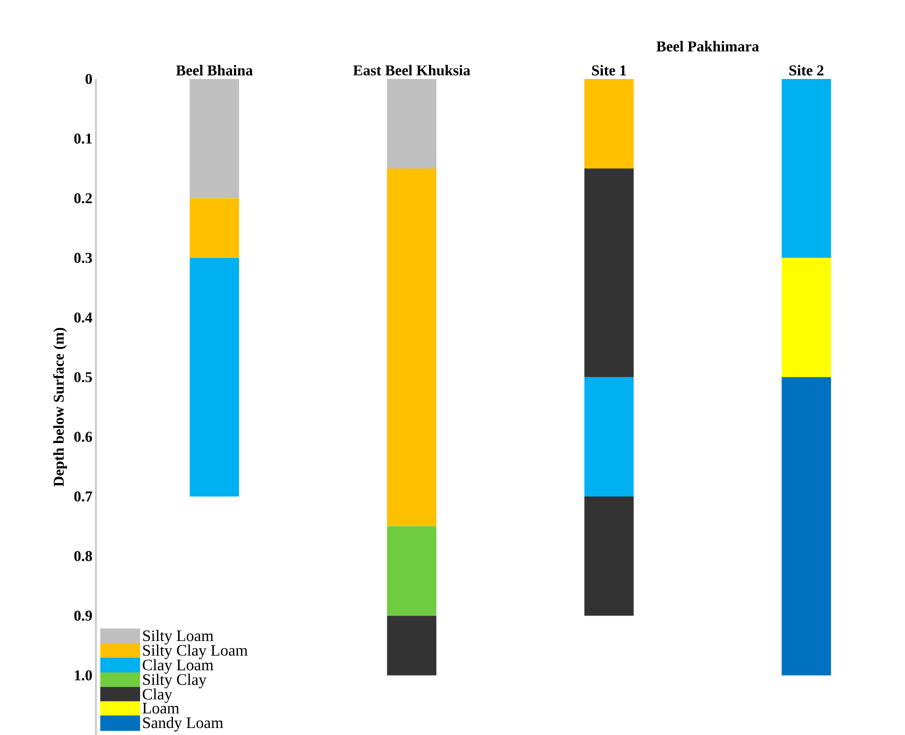  I want to click on y-tick-label: 0.1, so click(83, 139).